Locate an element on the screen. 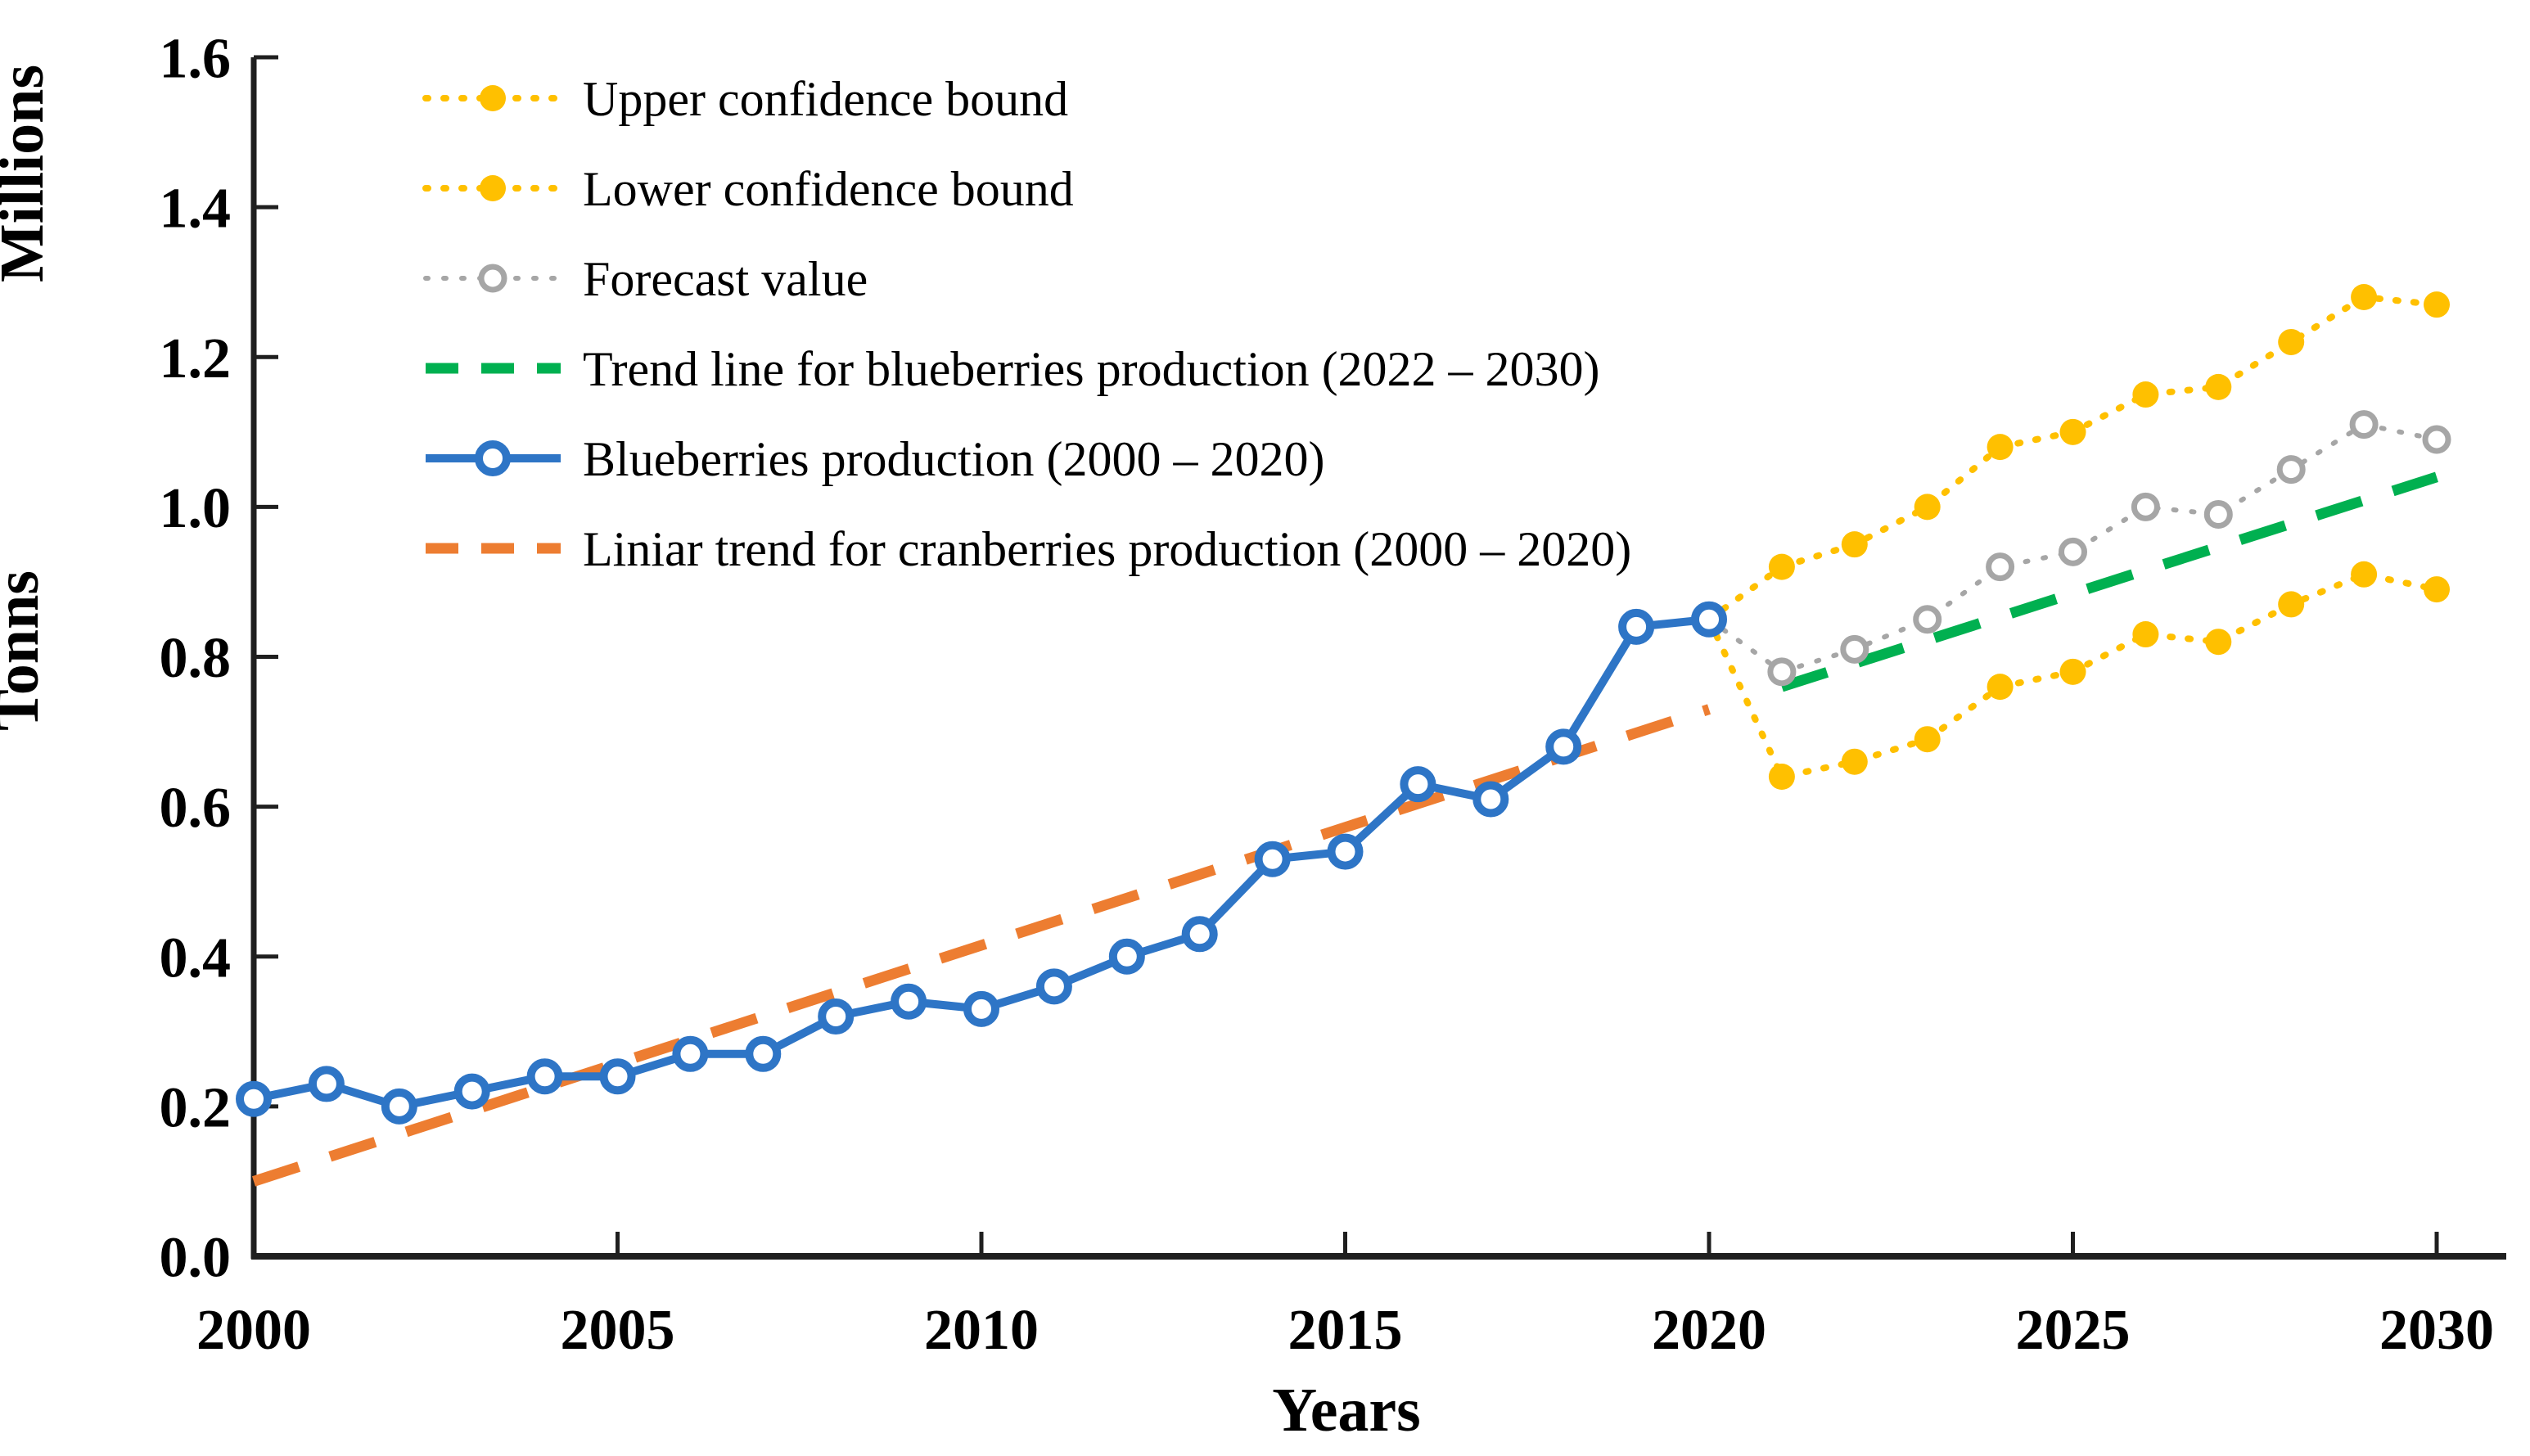 The height and width of the screenshot is (1456, 2530). series-forecast-value is located at coordinates (2079, 548).